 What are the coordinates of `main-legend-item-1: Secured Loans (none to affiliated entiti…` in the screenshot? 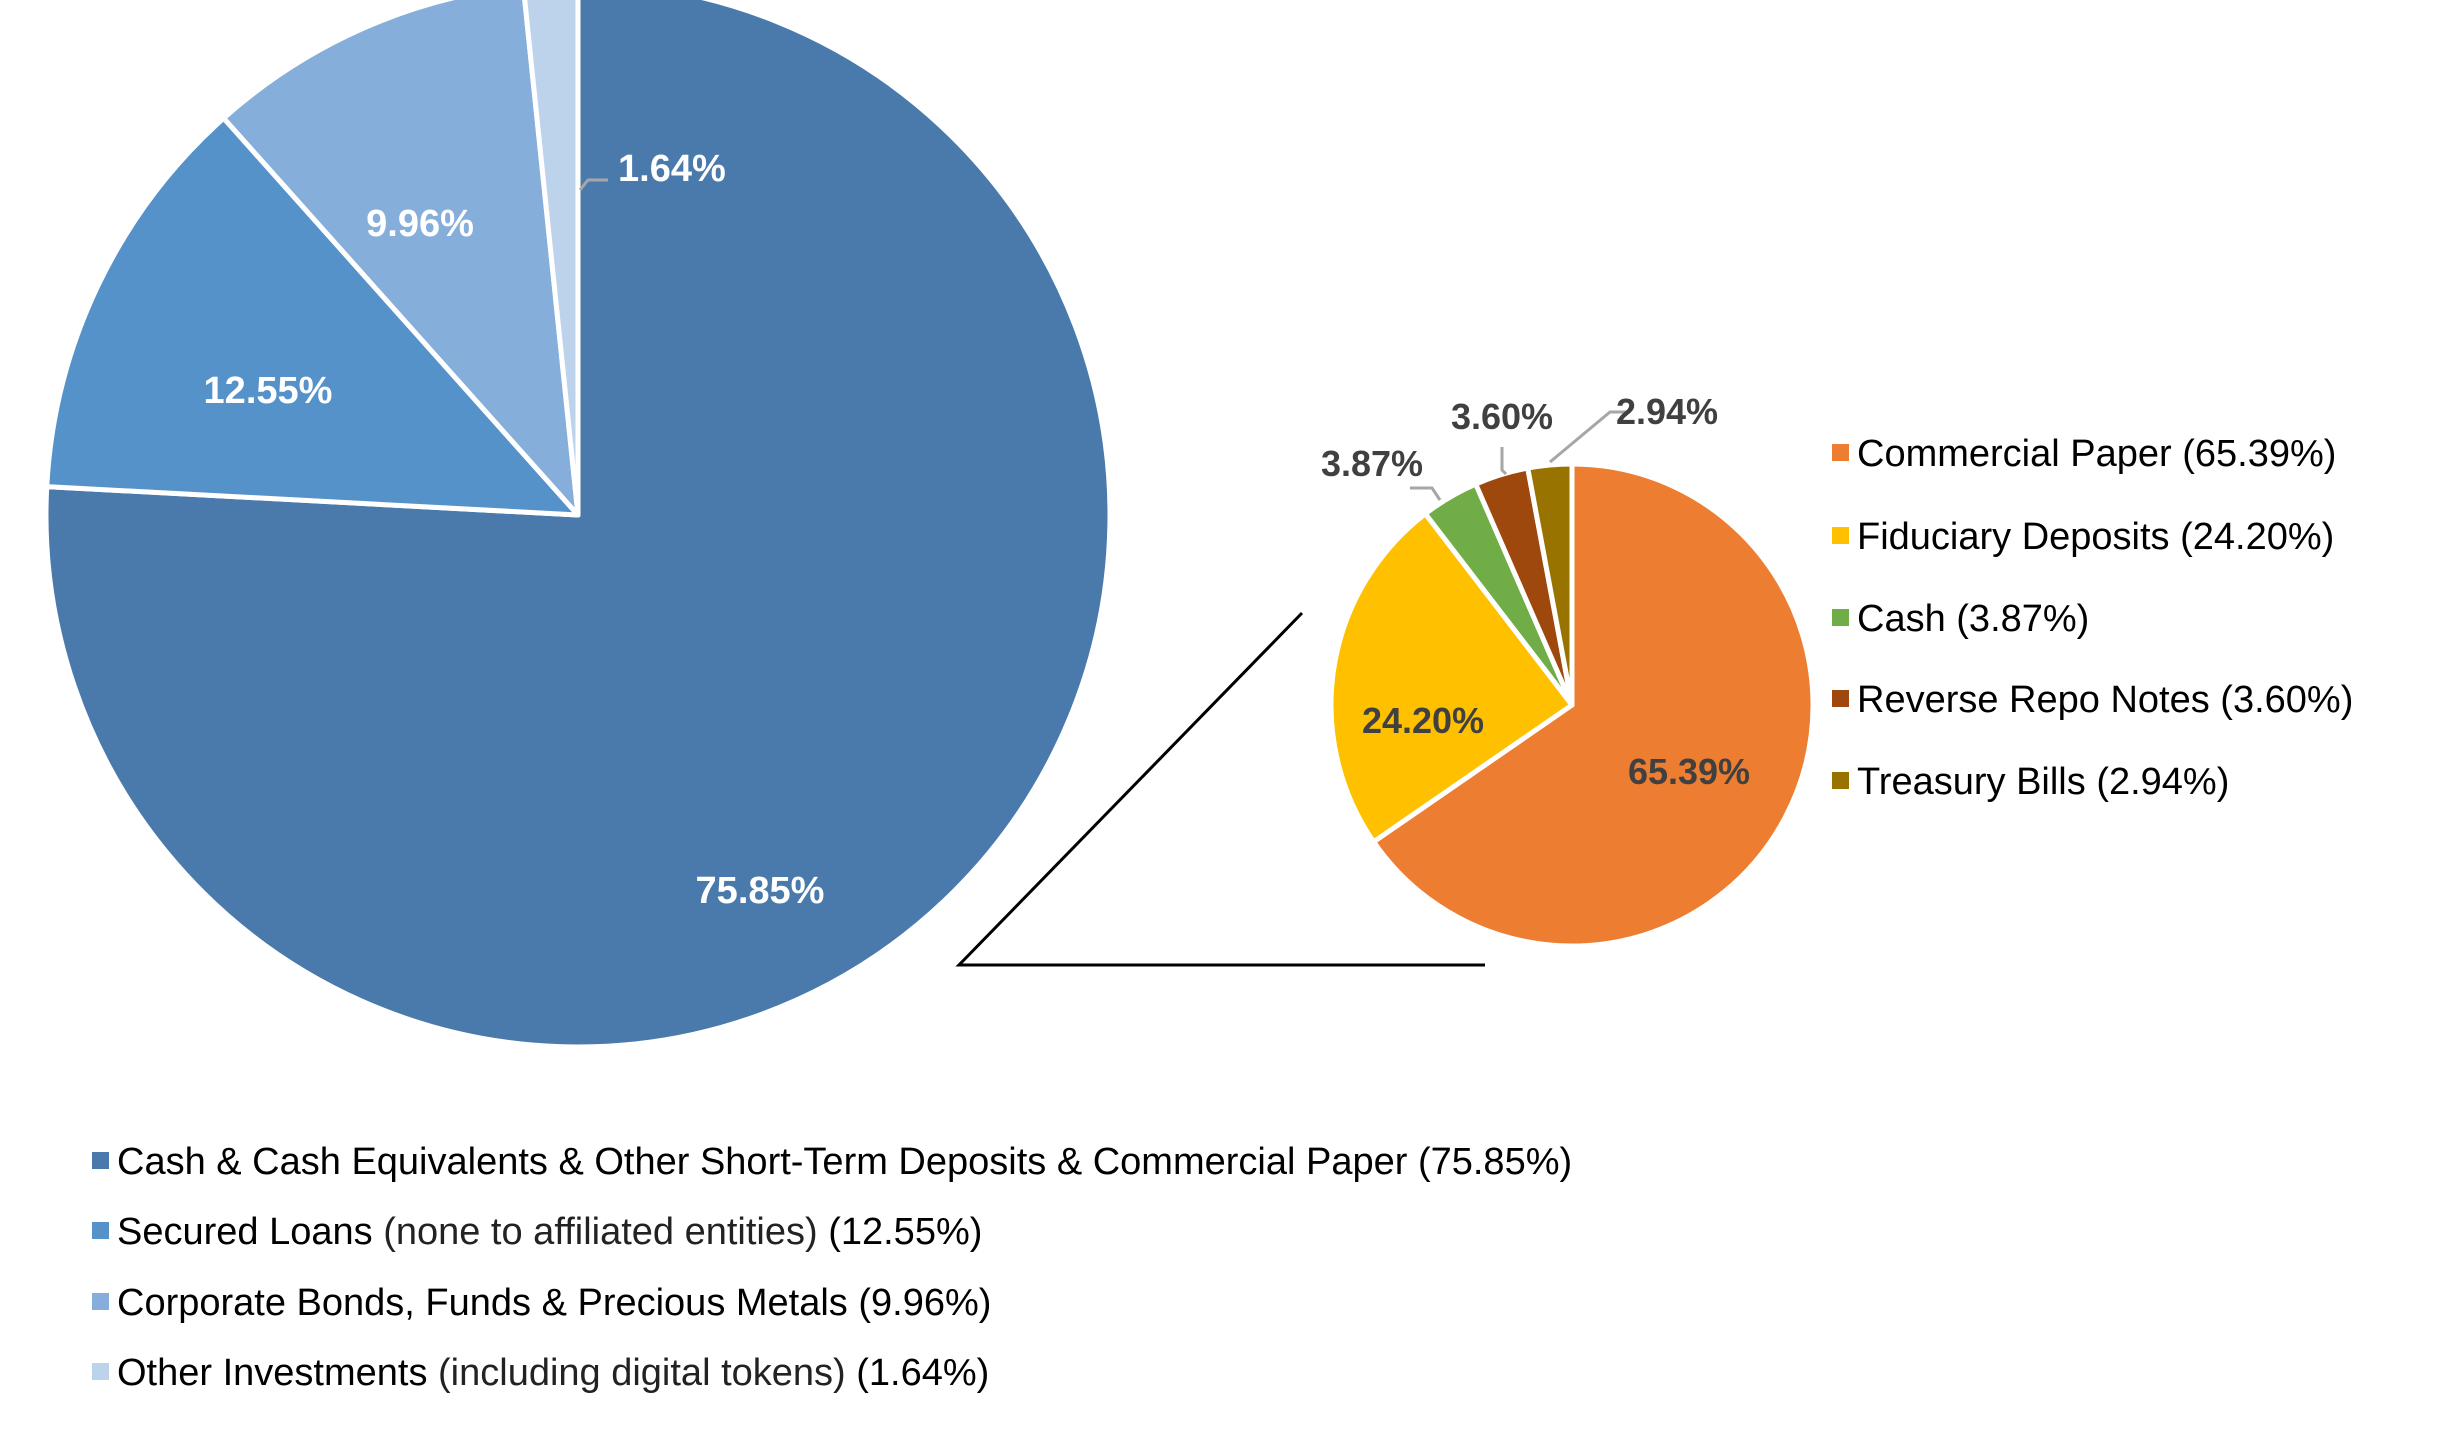 It's located at (549, 1232).